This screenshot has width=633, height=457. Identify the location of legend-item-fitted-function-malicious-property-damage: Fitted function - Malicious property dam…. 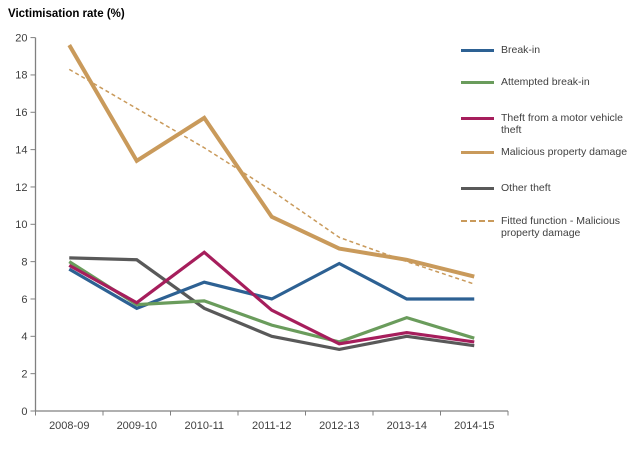
(546, 227).